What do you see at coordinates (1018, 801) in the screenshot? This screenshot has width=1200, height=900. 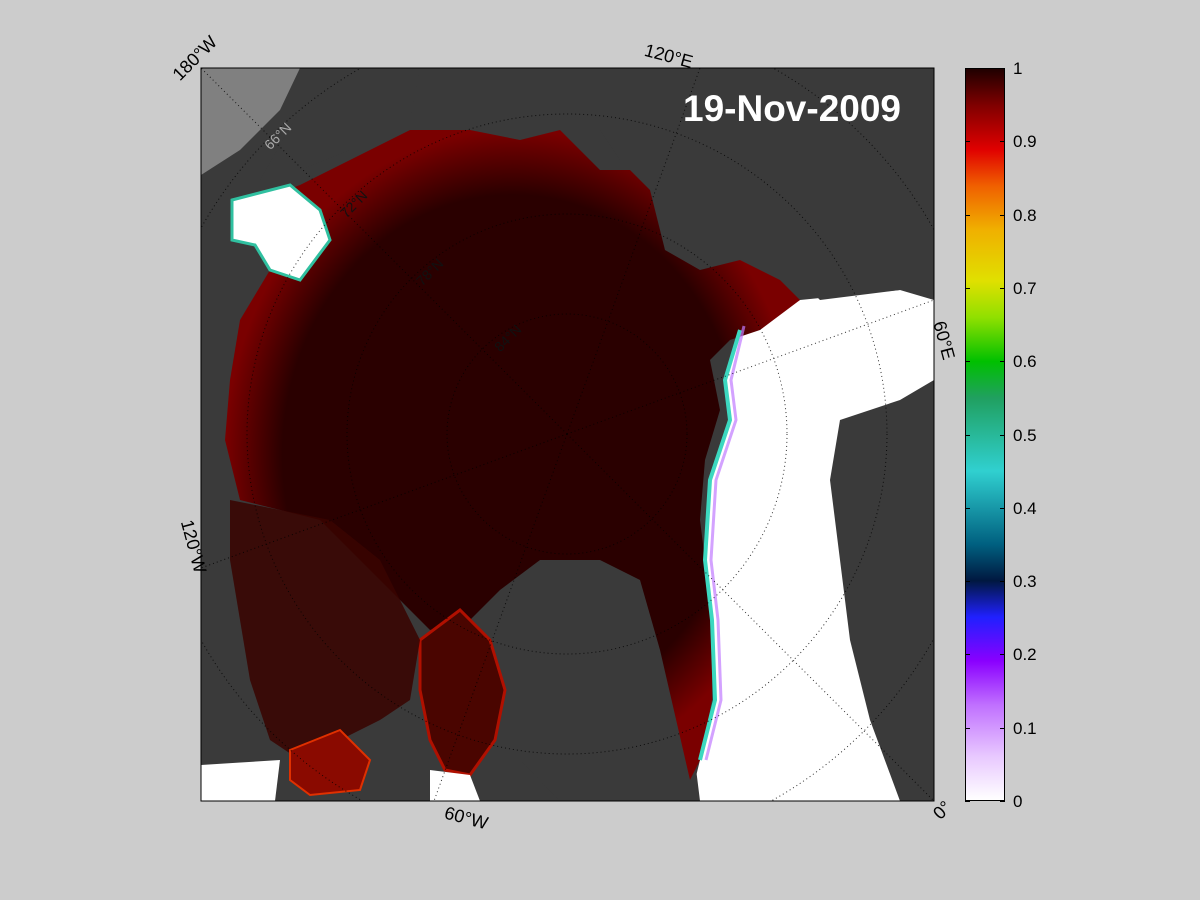 I see `colorbar-tick-label: 0` at bounding box center [1018, 801].